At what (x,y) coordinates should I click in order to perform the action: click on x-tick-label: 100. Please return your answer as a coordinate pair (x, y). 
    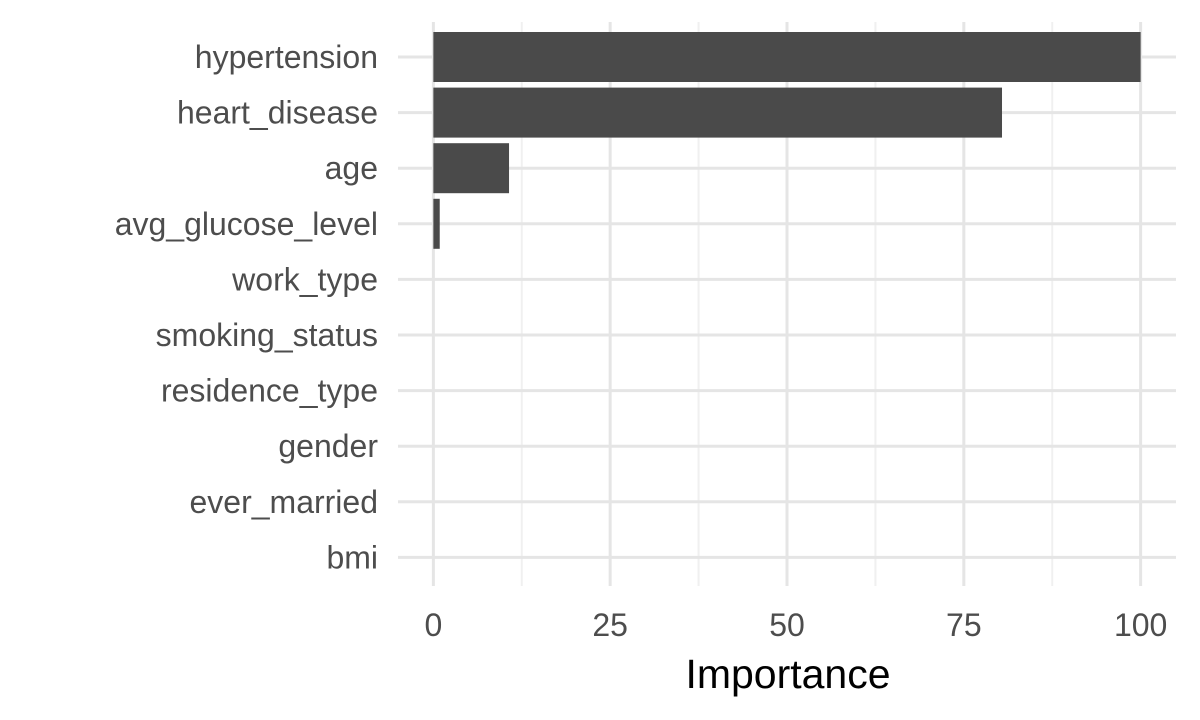
    Looking at the image, I should click on (1140, 625).